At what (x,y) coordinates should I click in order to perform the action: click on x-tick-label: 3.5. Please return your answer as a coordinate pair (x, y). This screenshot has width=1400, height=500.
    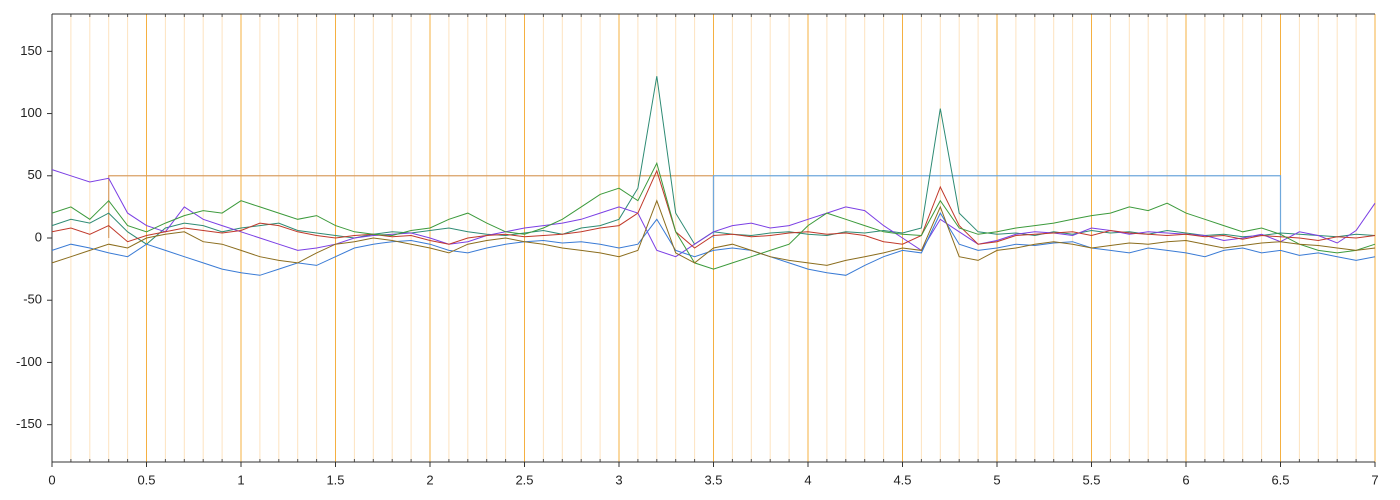
    Looking at the image, I should click on (713, 479).